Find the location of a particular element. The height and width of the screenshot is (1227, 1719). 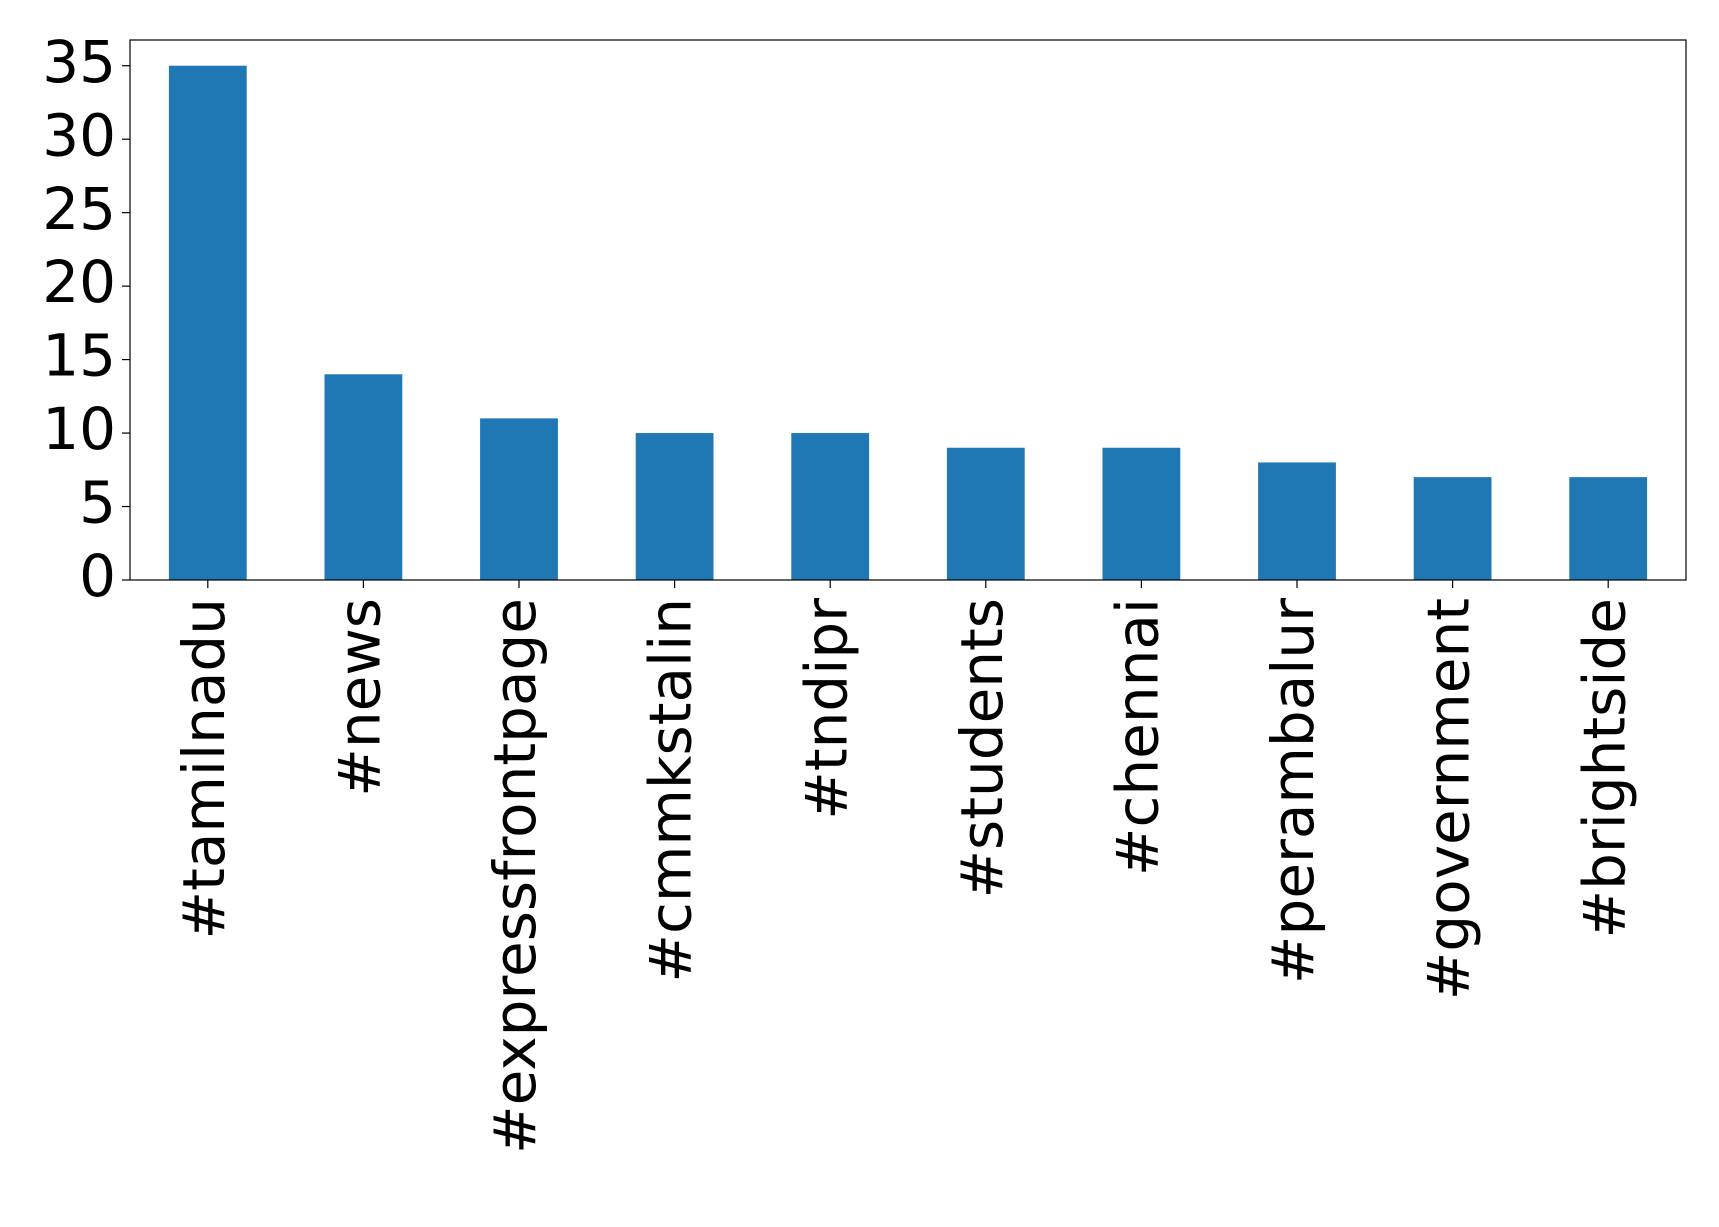

x-tick-label: #government is located at coordinates (1449, 799).